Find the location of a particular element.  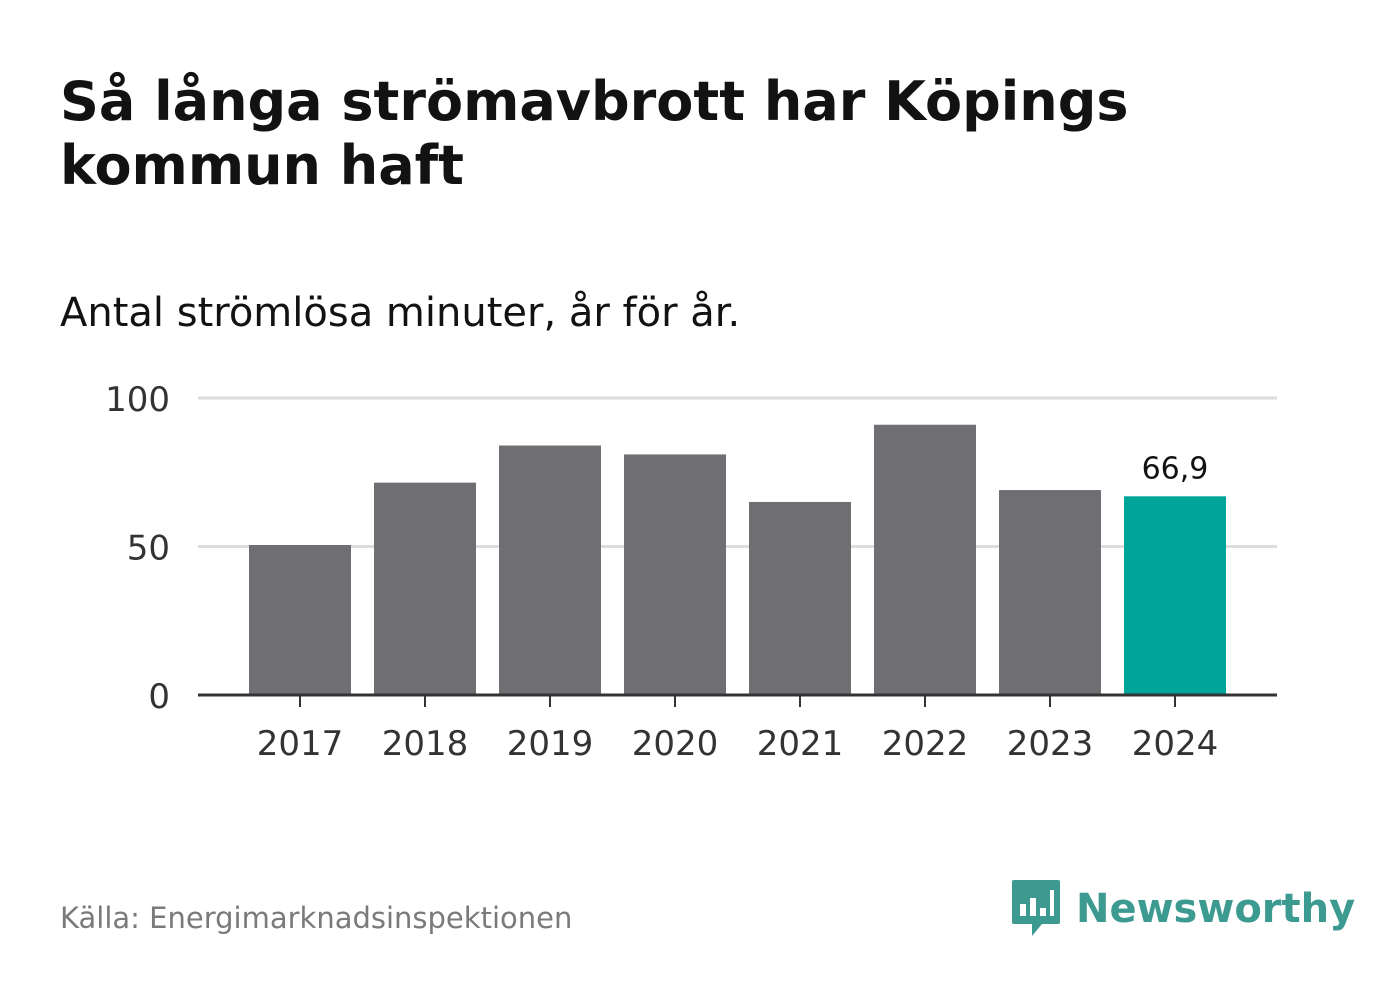

brand-logo: Newsworthy is located at coordinates (1182, 909).